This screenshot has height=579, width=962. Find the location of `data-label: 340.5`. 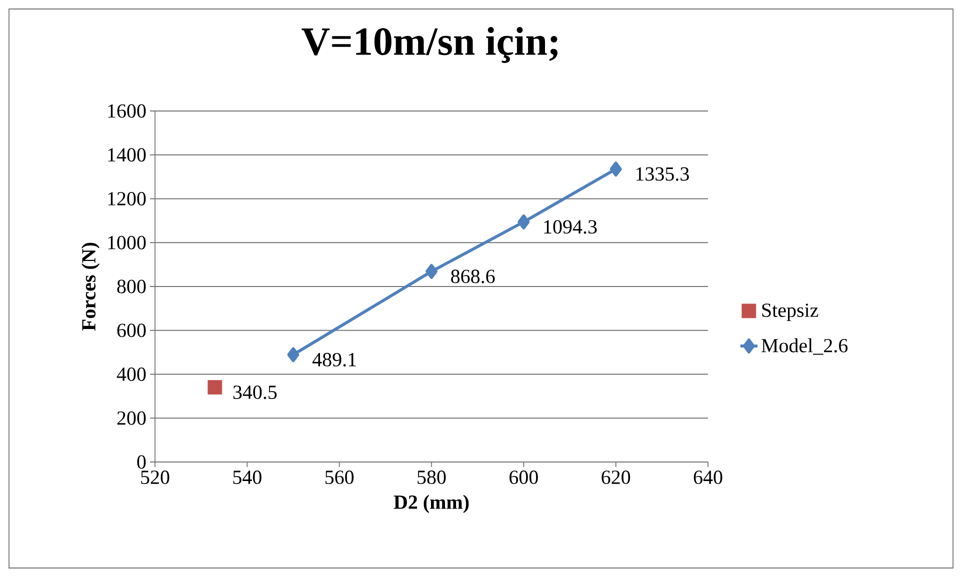

data-label: 340.5 is located at coordinates (255, 393).